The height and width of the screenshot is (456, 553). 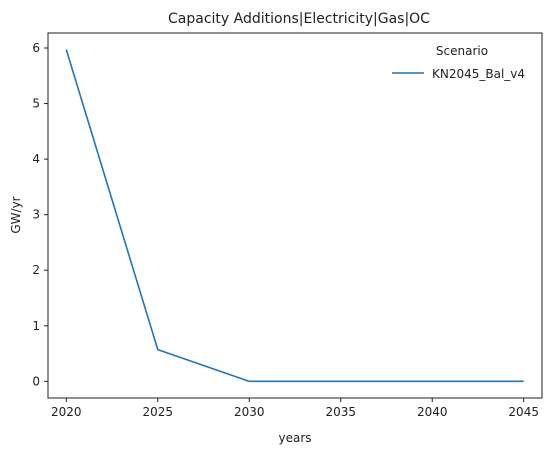 What do you see at coordinates (294, 438) in the screenshot?
I see `x-axis-label: years` at bounding box center [294, 438].